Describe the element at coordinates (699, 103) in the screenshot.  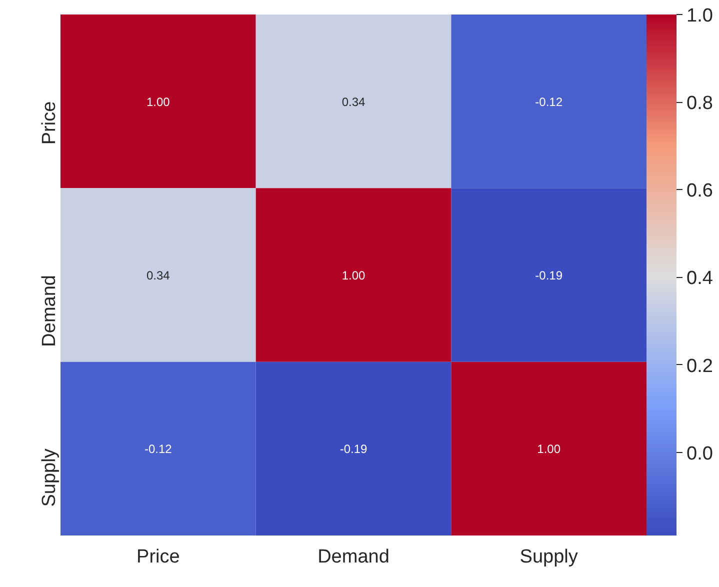
I see `color-bar-label: 0.8` at that location.